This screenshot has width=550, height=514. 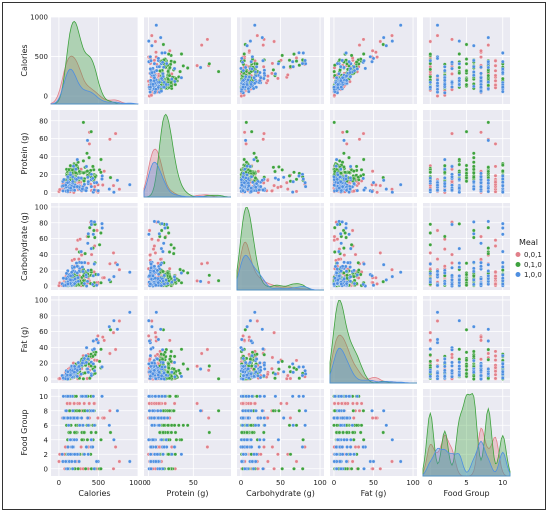 I want to click on y-tick-label: 40, so click(x=43, y=157).